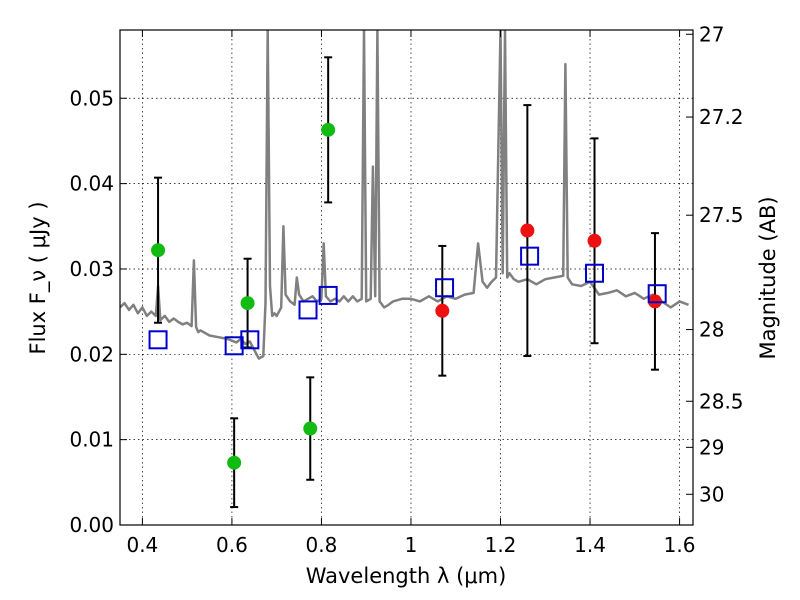 The height and width of the screenshot is (600, 800). Describe the element at coordinates (721, 117) in the screenshot. I see `y2-tick-label: 27.2` at that location.